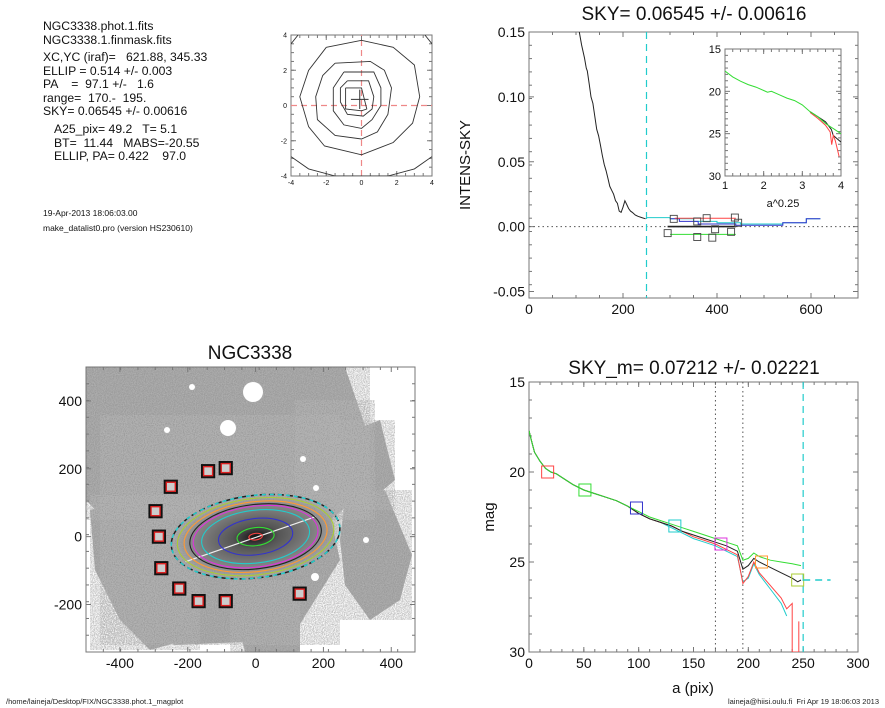 The height and width of the screenshot is (708, 885). What do you see at coordinates (693, 14) in the screenshot?
I see `intens-title: SKY= 0.06545 +/- 0.00616` at bounding box center [693, 14].